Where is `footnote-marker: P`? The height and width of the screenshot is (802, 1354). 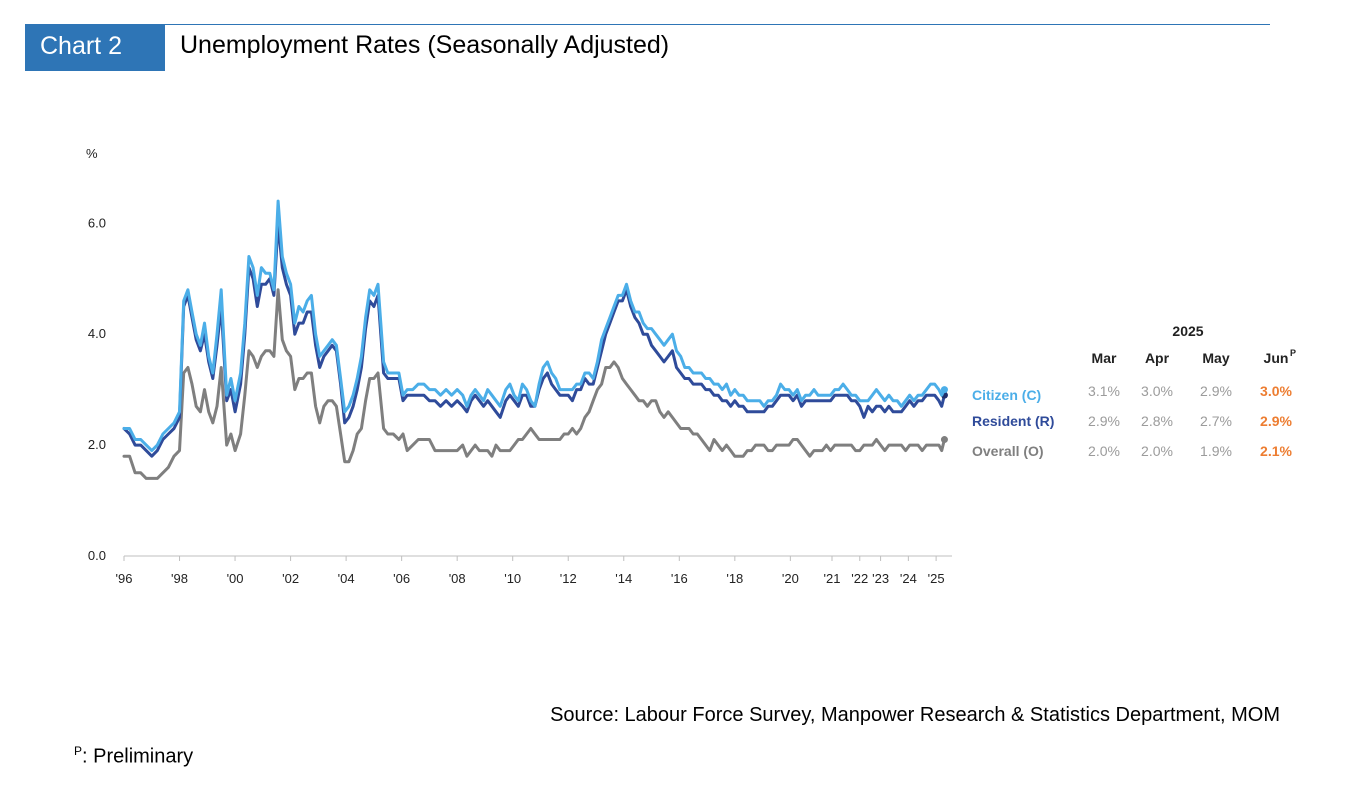
footnote-marker: P is located at coordinates (78, 751).